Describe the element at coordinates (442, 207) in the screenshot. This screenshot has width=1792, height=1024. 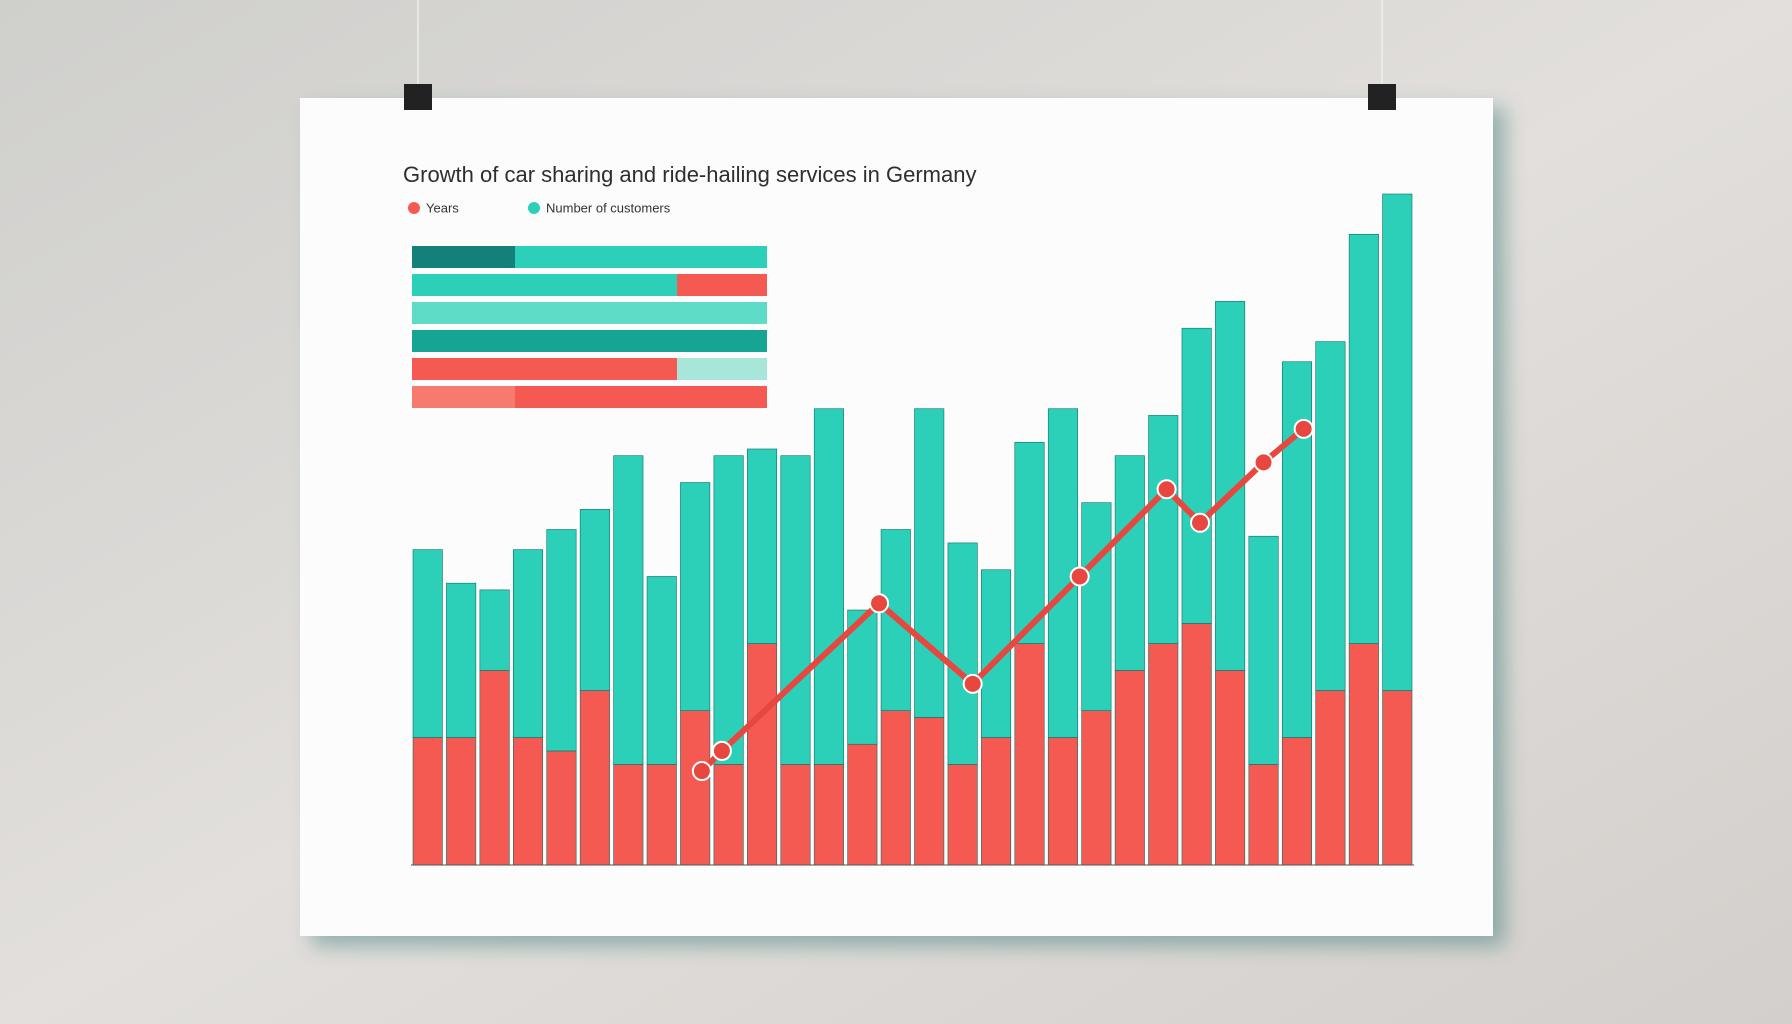
I see `legend-label: Years` at that location.